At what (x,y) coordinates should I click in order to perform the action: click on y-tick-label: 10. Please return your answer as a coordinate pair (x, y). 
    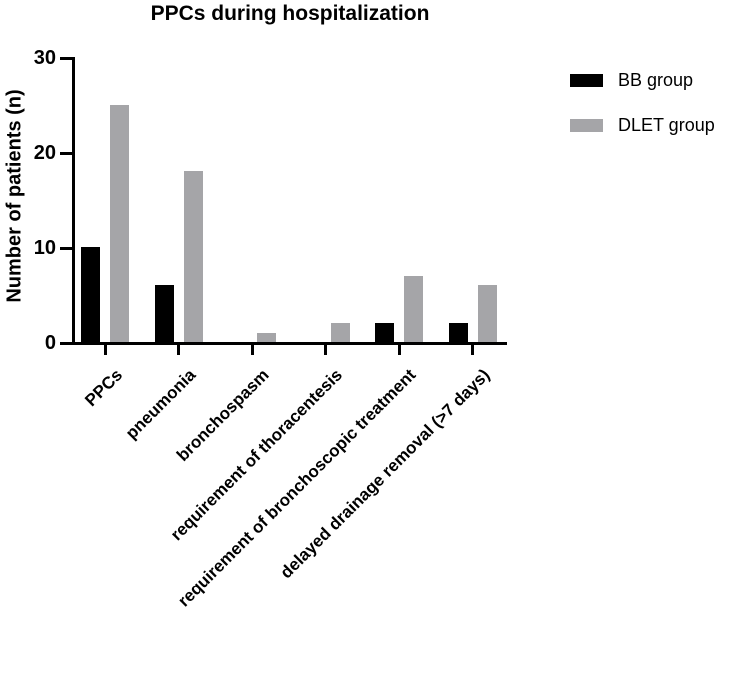
    Looking at the image, I should click on (44, 248).